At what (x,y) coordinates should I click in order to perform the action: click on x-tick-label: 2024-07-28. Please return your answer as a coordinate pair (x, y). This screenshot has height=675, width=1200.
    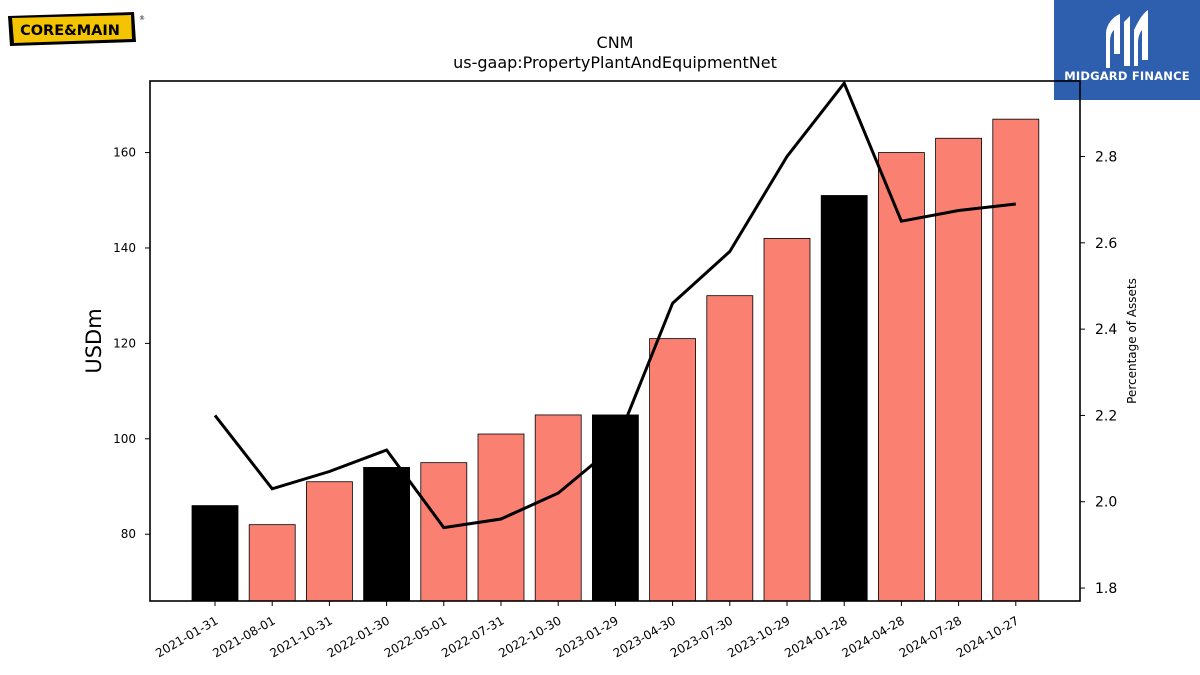
    Looking at the image, I should click on (930, 636).